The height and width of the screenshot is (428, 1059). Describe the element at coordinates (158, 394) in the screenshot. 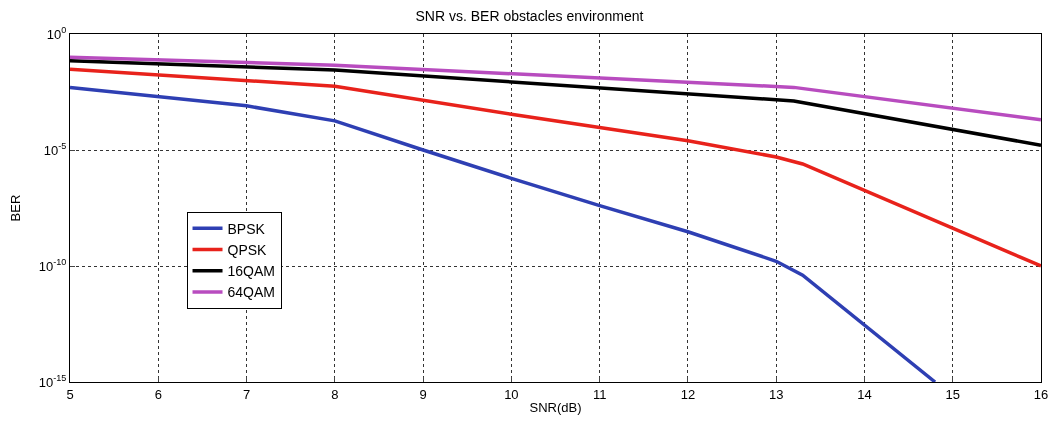

I see `x-tick-label: 6` at that location.